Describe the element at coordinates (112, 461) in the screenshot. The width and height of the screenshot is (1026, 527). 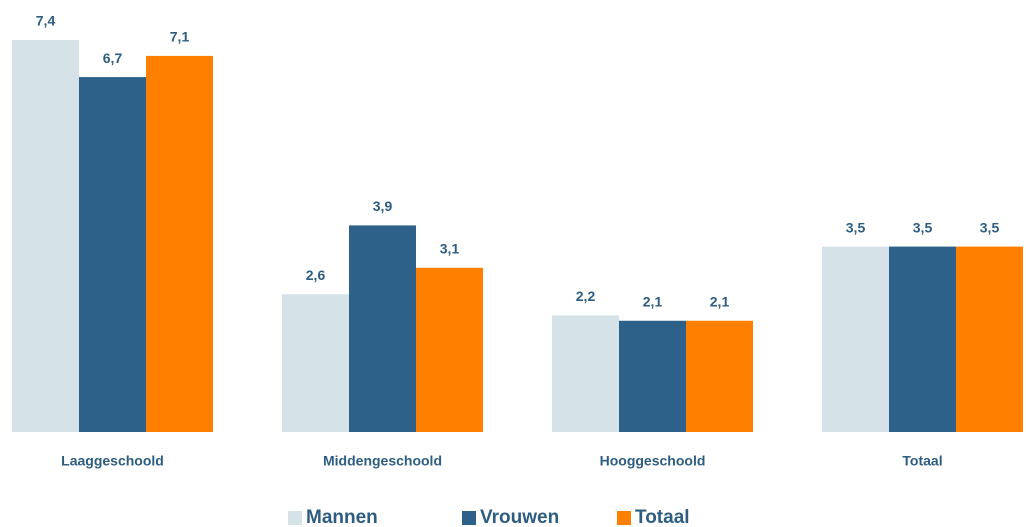
I see `x-tick-label: Laaggeschoold` at that location.